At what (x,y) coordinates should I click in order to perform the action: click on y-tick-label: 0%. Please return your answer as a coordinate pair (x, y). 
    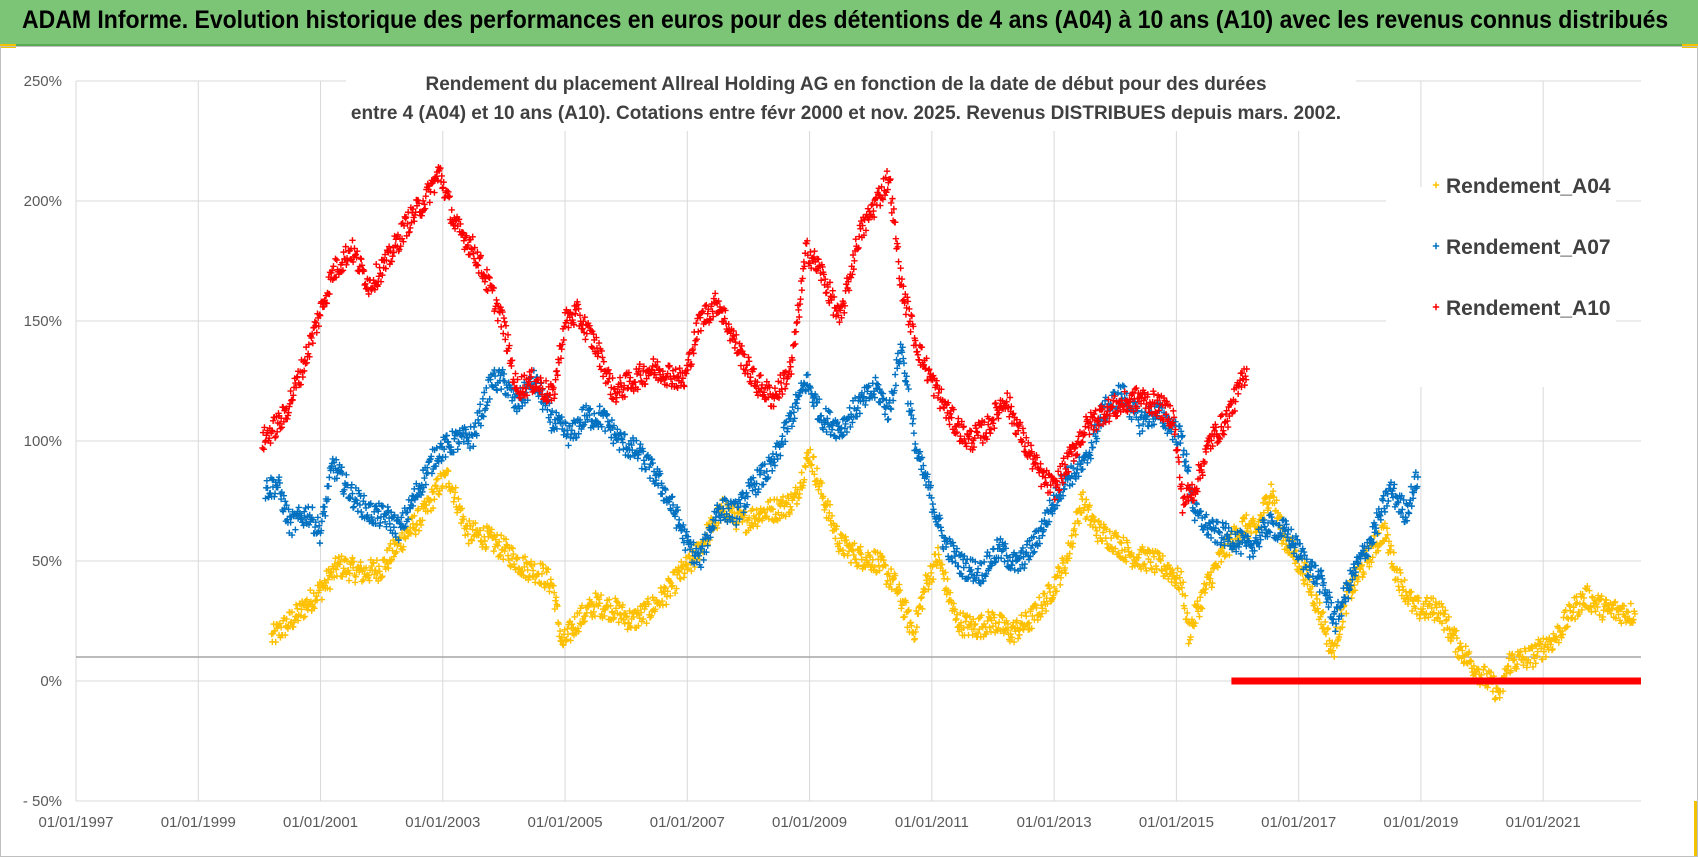
    Looking at the image, I should click on (51, 681).